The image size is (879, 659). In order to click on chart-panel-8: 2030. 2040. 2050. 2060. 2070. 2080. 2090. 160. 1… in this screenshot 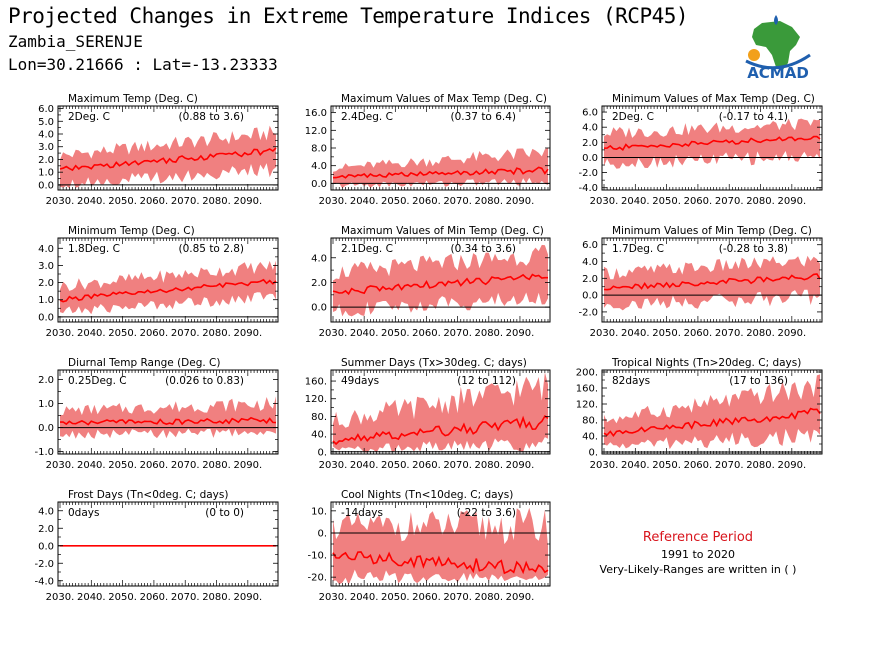, I will do `click(428, 414)`.